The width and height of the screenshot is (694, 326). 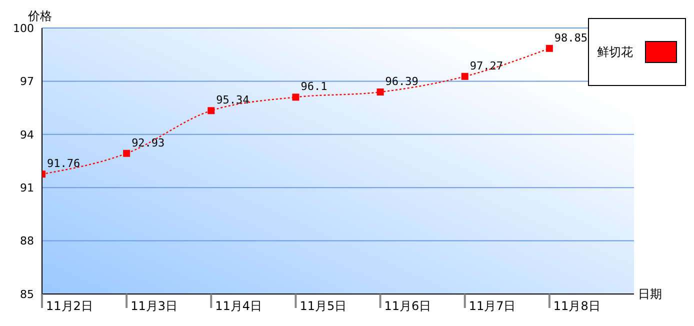 I want to click on y-tick-label: 100, so click(x=23, y=28).